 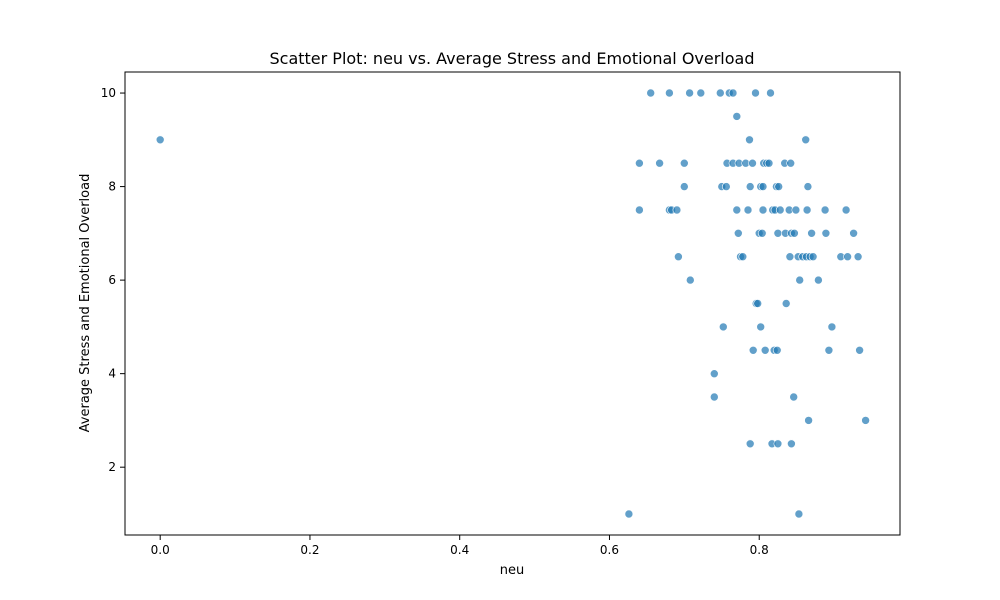 I want to click on x-tick-label: 0.2, so click(x=309, y=550).